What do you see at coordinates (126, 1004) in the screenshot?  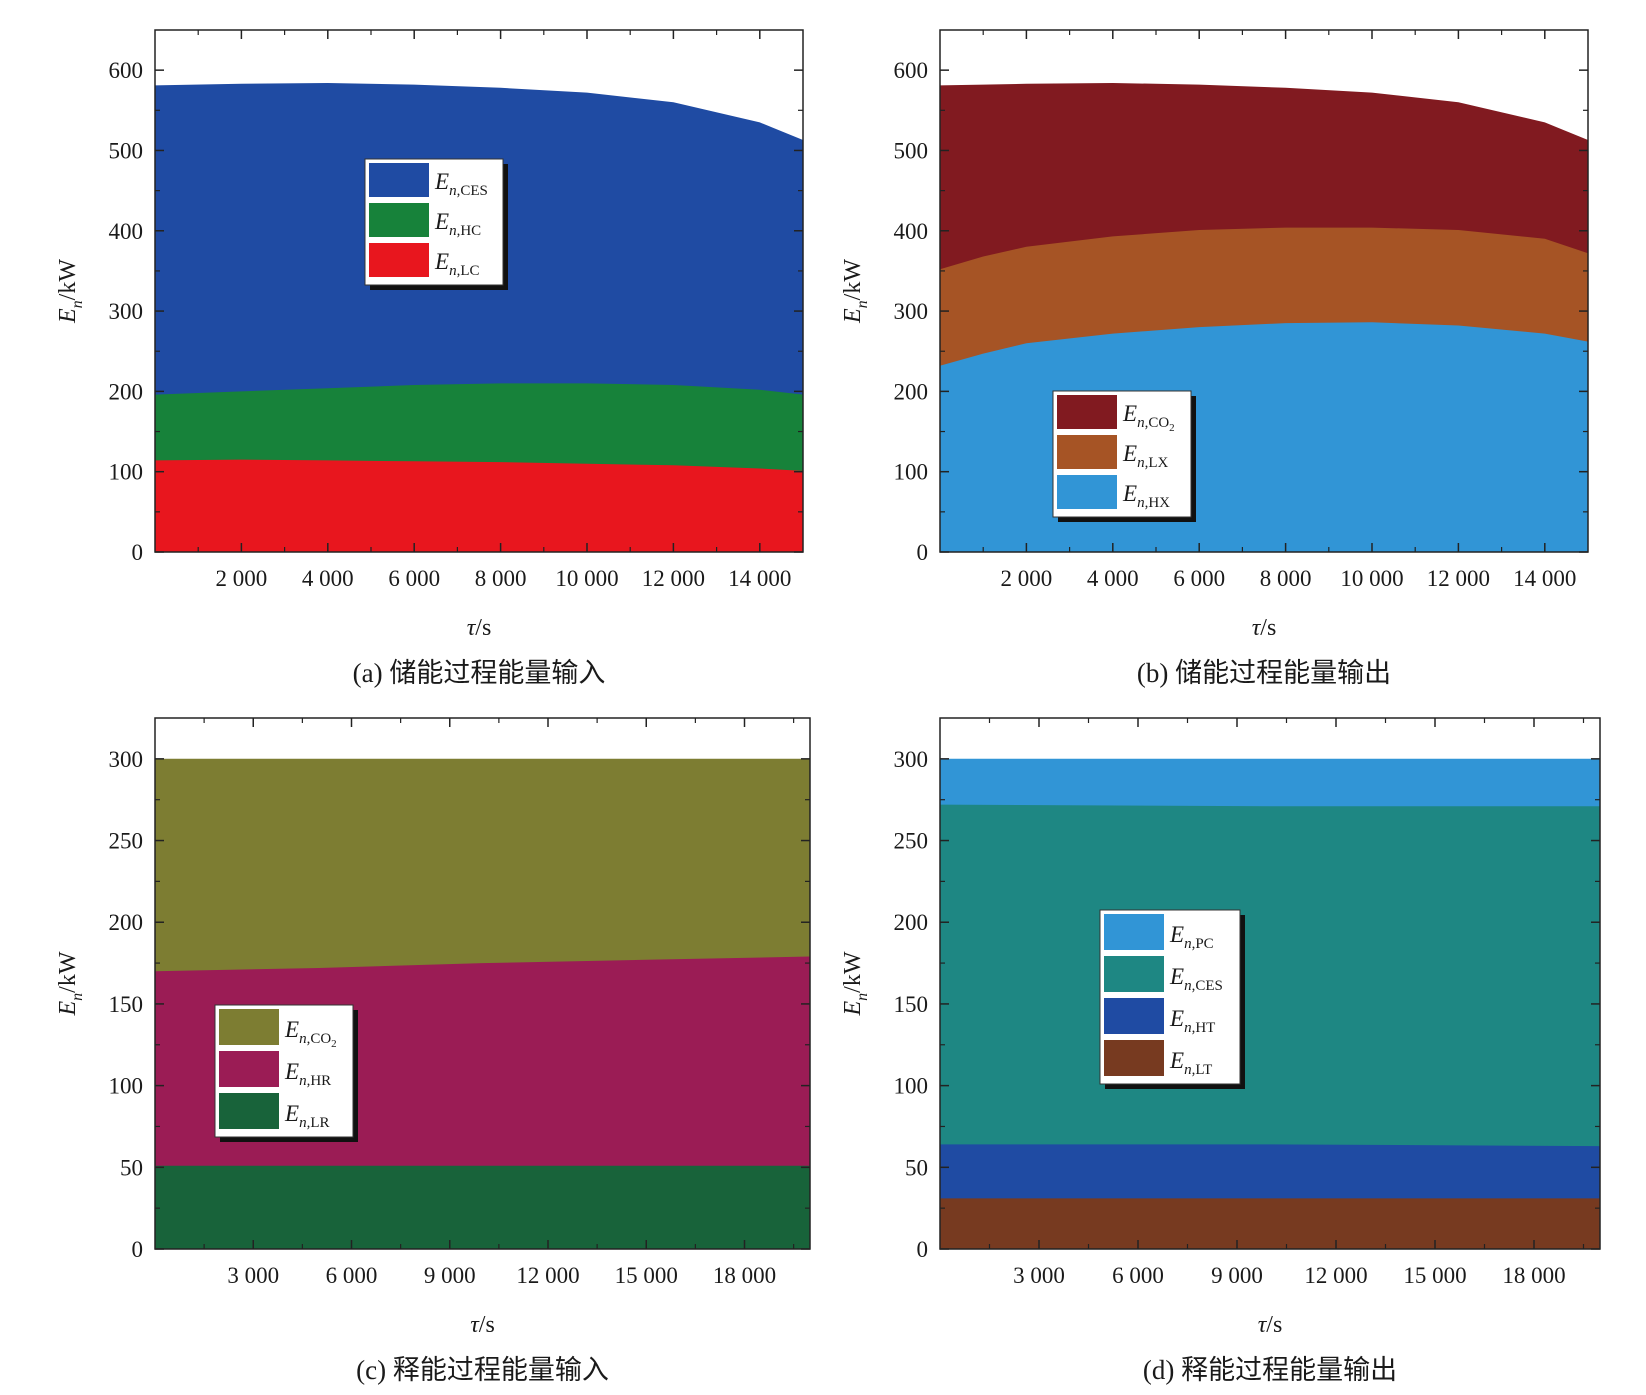 I see `y-tick-label: 150` at bounding box center [126, 1004].